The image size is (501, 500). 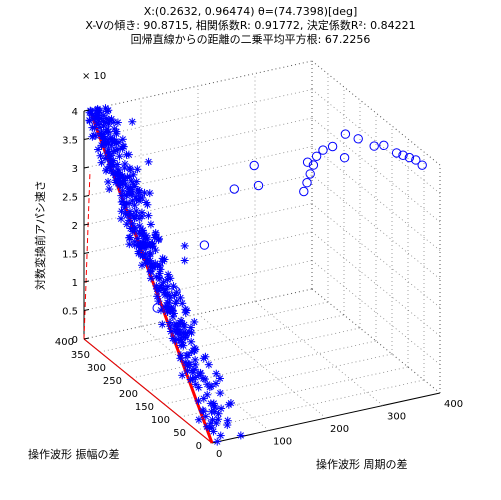 I want to click on y-tick-label: 400, so click(x=64, y=342).